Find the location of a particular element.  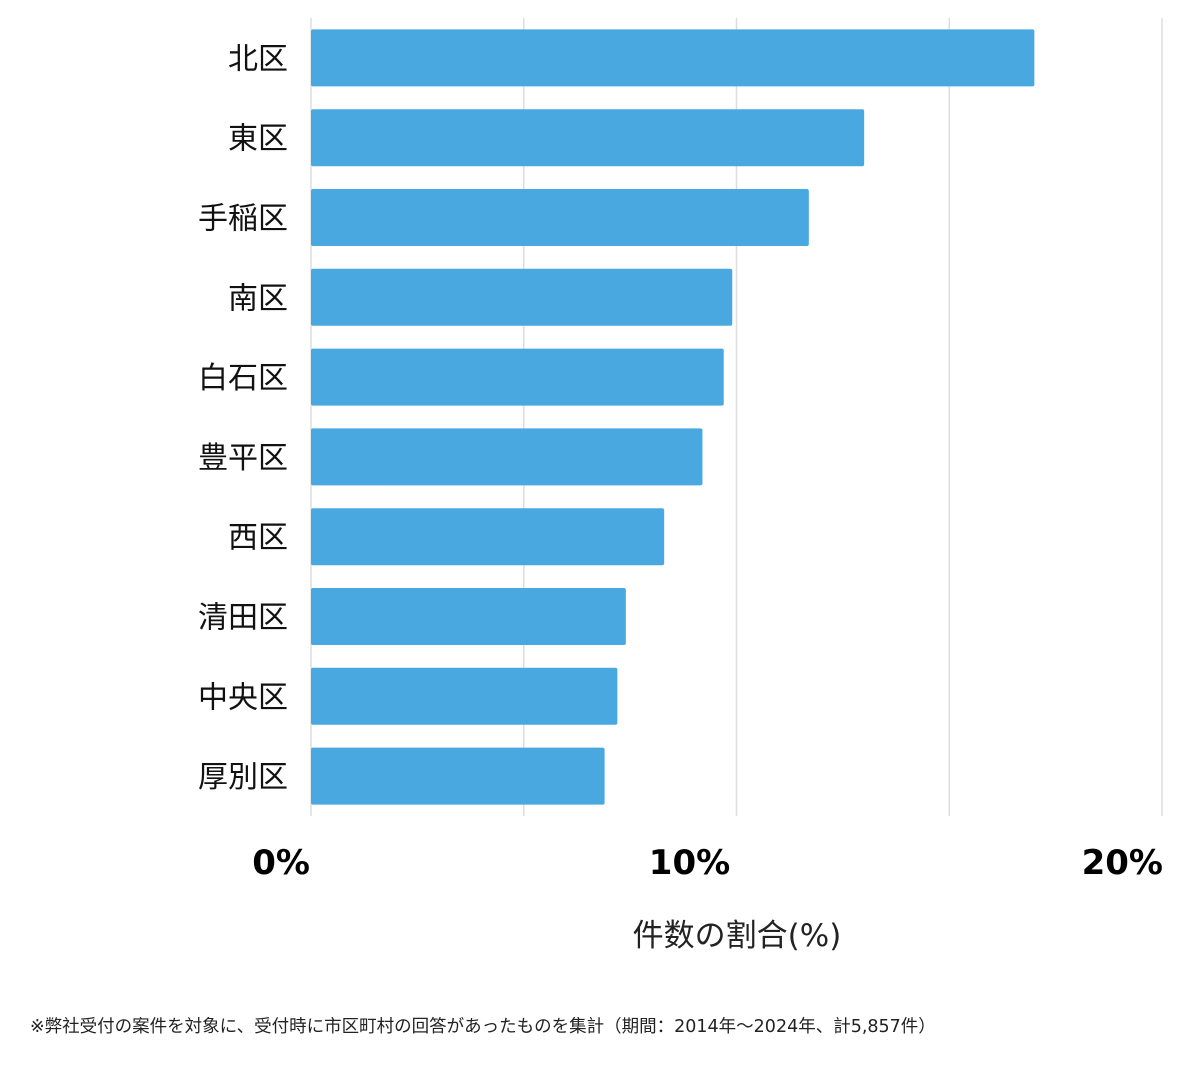

x-tick-label: 20% is located at coordinates (1122, 863).